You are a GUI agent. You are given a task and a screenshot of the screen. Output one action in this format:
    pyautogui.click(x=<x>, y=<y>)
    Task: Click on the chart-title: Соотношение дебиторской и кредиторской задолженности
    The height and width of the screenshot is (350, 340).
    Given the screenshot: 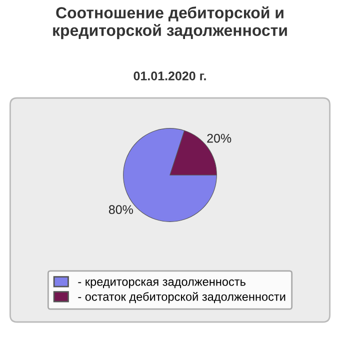 What is the action you would take?
    pyautogui.click(x=170, y=23)
    